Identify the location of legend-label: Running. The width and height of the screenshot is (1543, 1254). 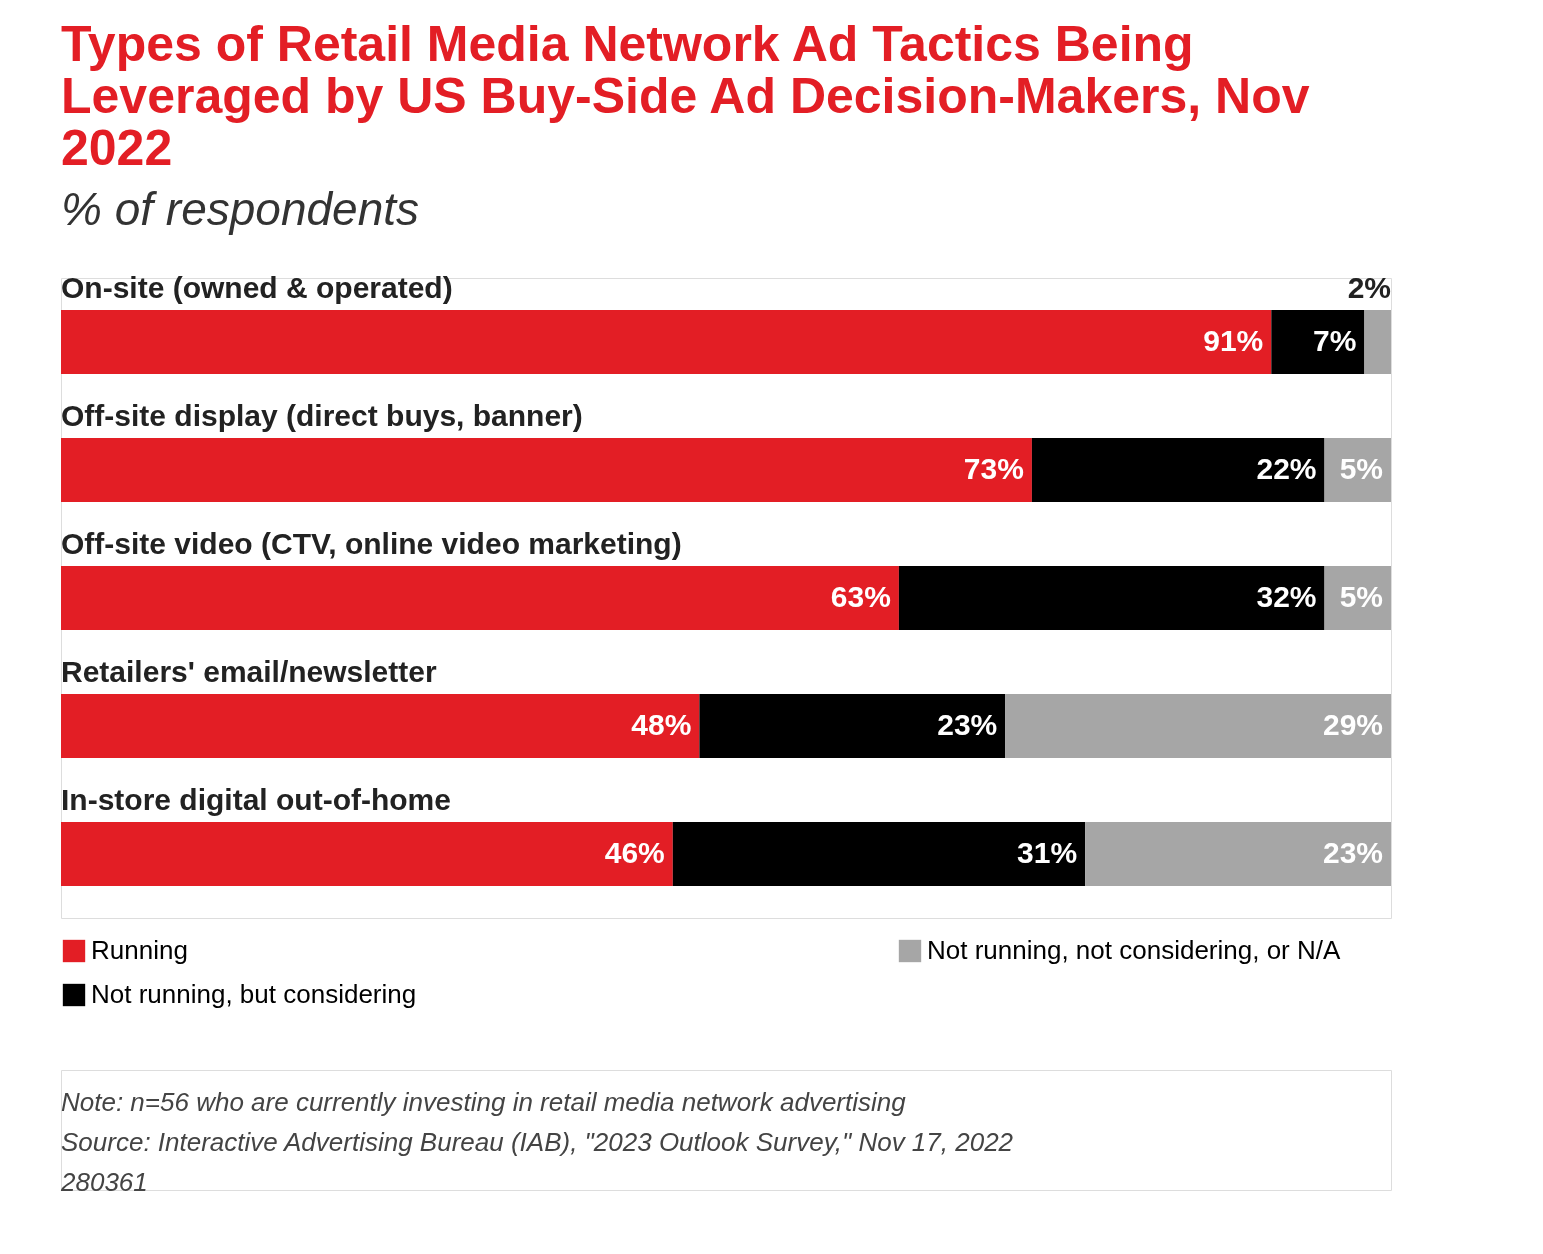
(139, 950).